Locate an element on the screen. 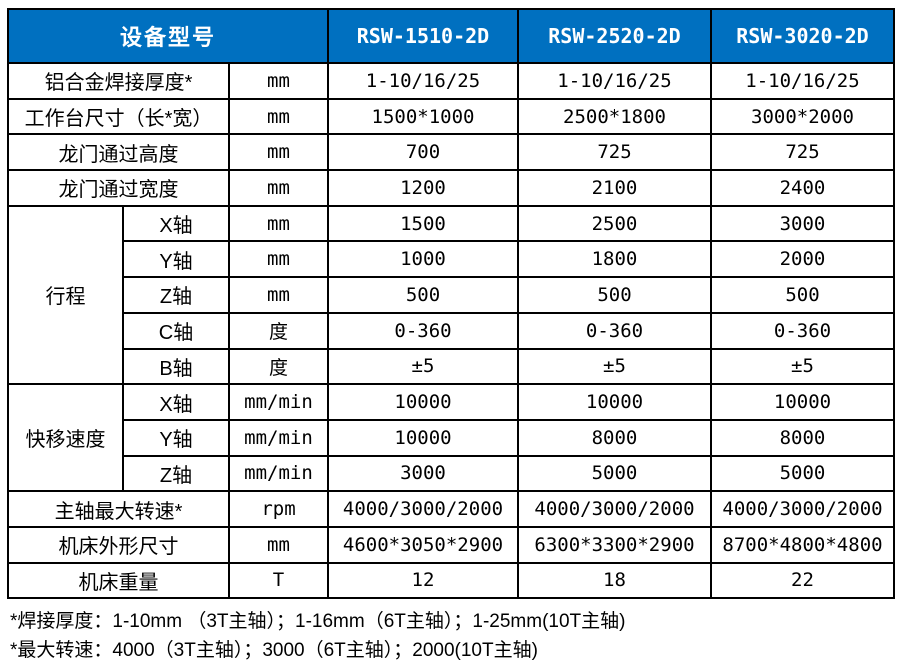 This screenshot has width=912, height=665. model-name-rsw-1510-2d: RSW-1510-2D is located at coordinates (423, 36).